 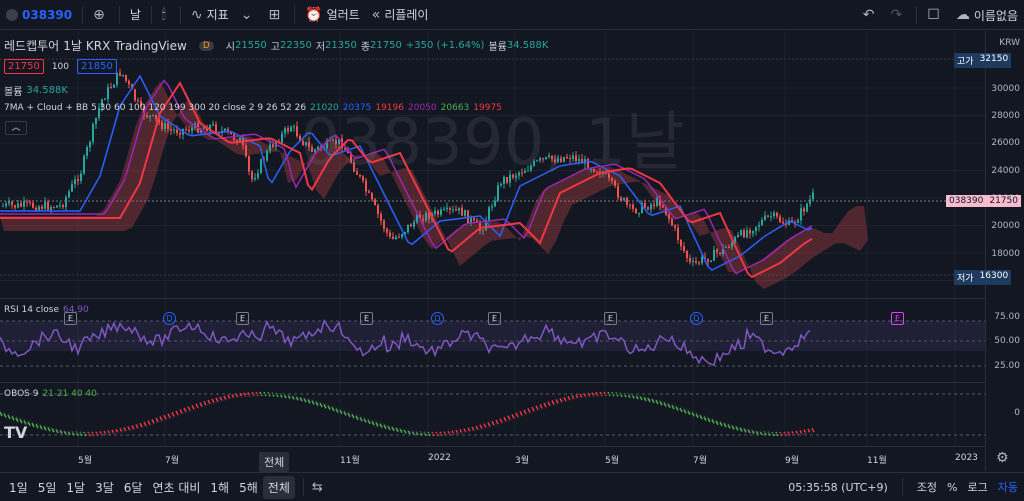 What do you see at coordinates (977, 487) in the screenshot?
I see `log-toggle: 로그` at bounding box center [977, 487].